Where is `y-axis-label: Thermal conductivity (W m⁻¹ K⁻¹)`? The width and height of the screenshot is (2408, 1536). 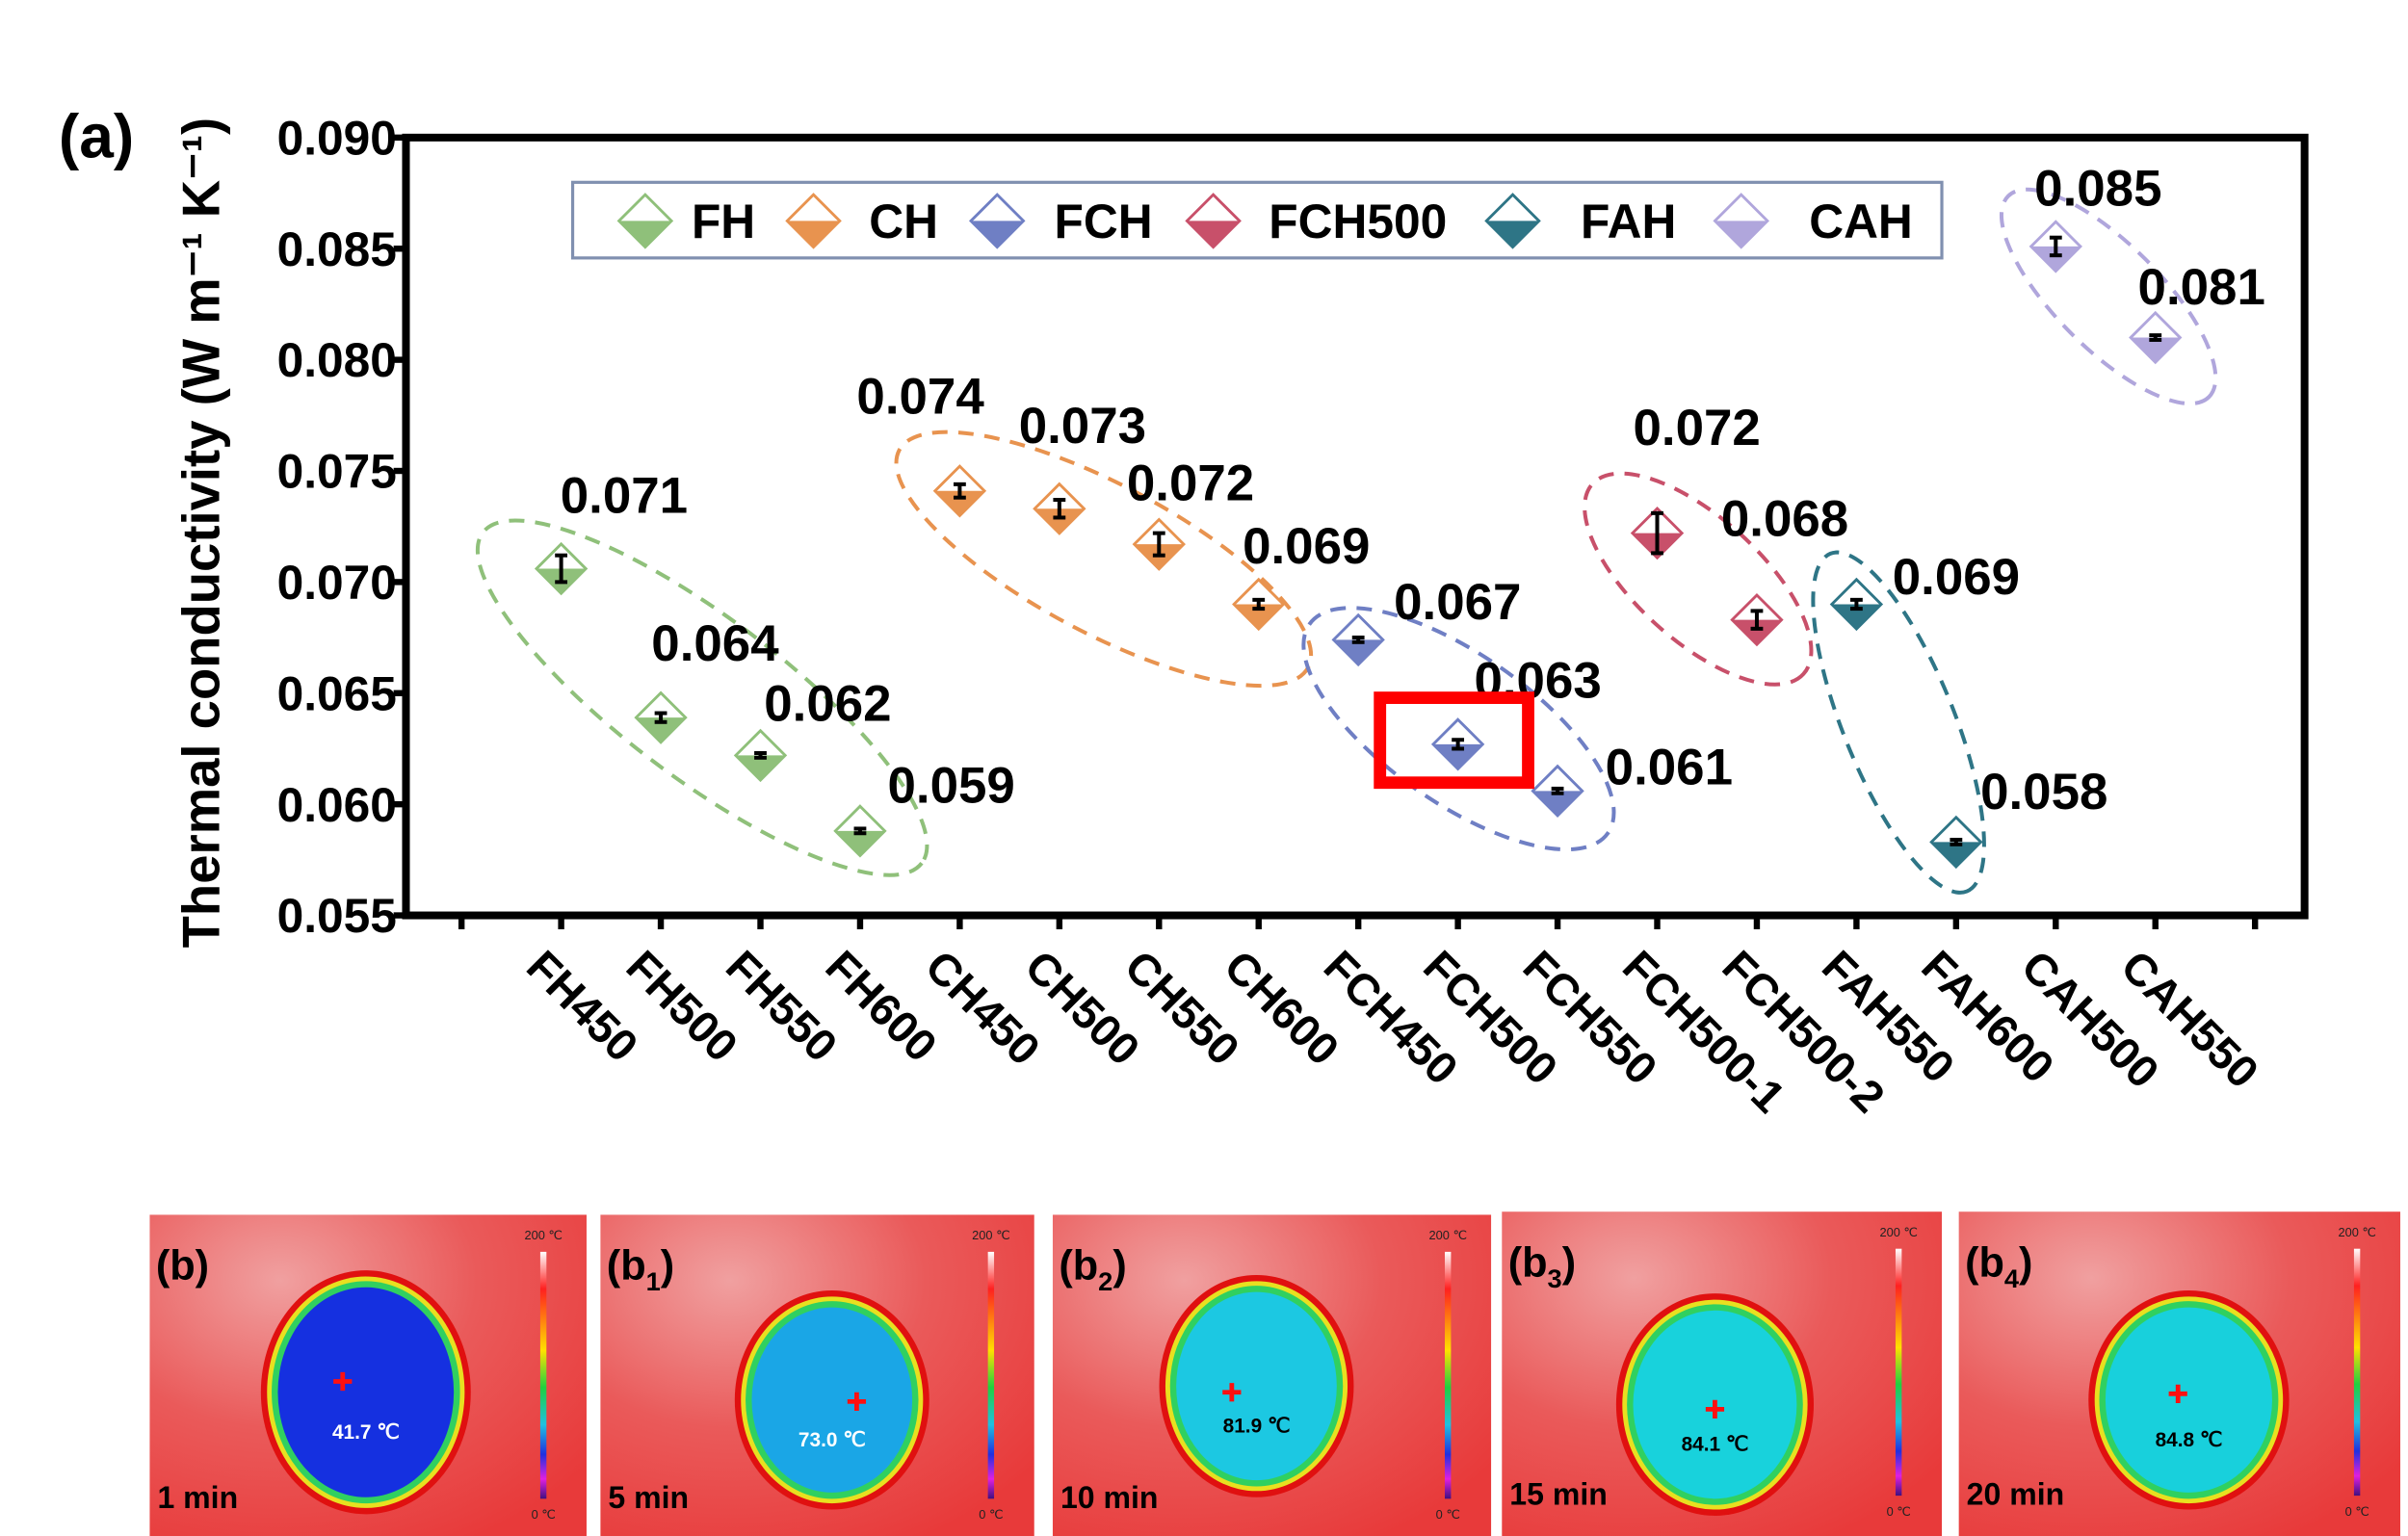
y-axis-label: Thermal conductivity (W m⁻¹ K⁻¹) is located at coordinates (201, 532).